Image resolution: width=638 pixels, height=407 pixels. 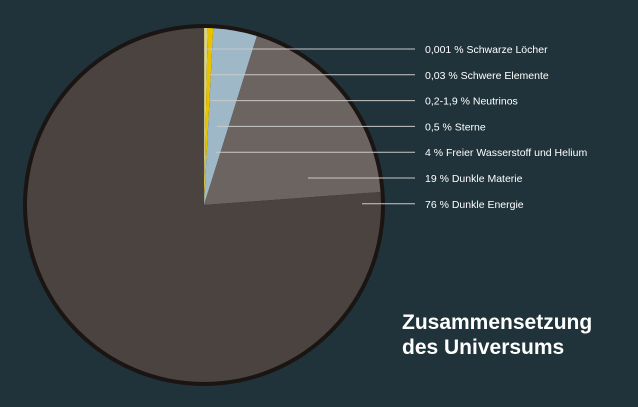 I want to click on slice-label-5: 4 % Freier Wasserstoff und Helium, so click(x=506, y=153).